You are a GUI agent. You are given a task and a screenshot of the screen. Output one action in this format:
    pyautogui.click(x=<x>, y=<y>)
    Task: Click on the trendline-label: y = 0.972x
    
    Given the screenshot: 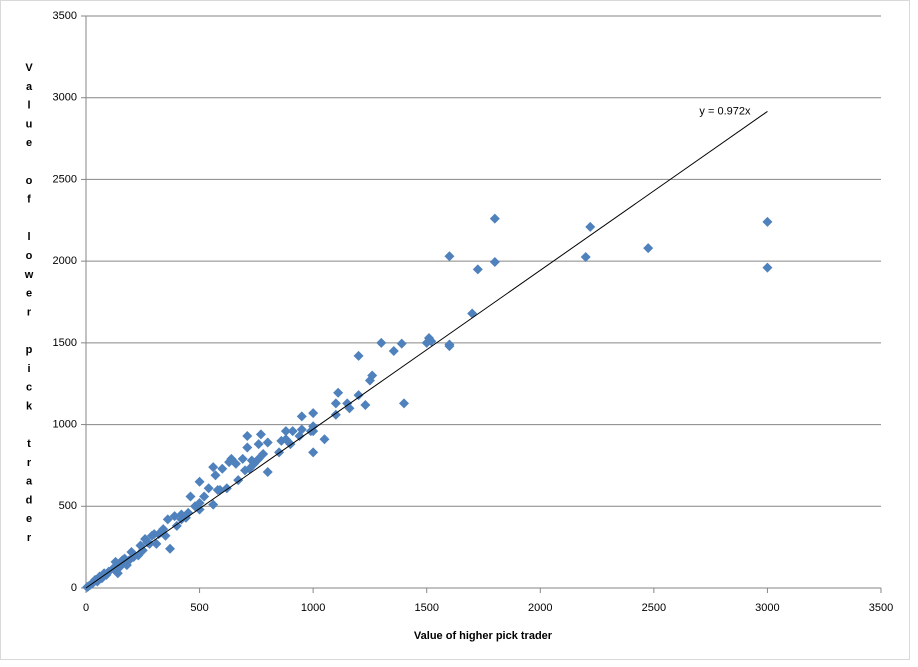 What is the action you would take?
    pyautogui.click(x=725, y=111)
    